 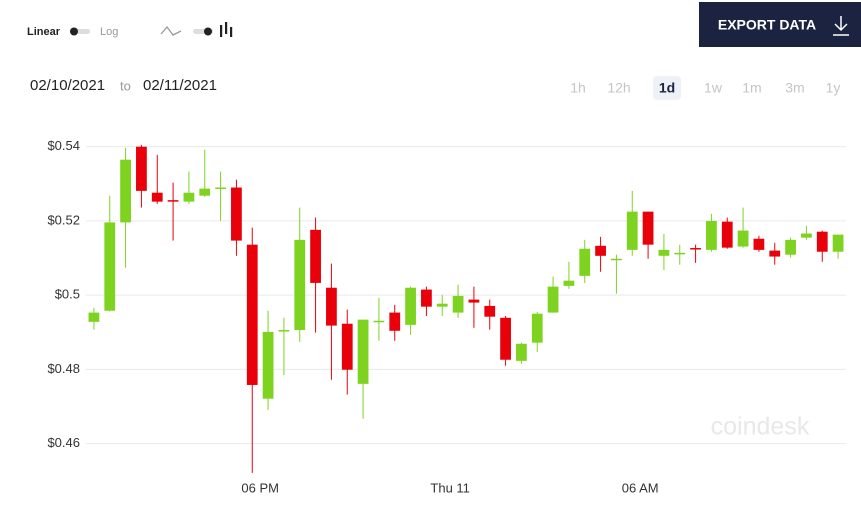 I want to click on chart-type-toggle, so click(x=203, y=31).